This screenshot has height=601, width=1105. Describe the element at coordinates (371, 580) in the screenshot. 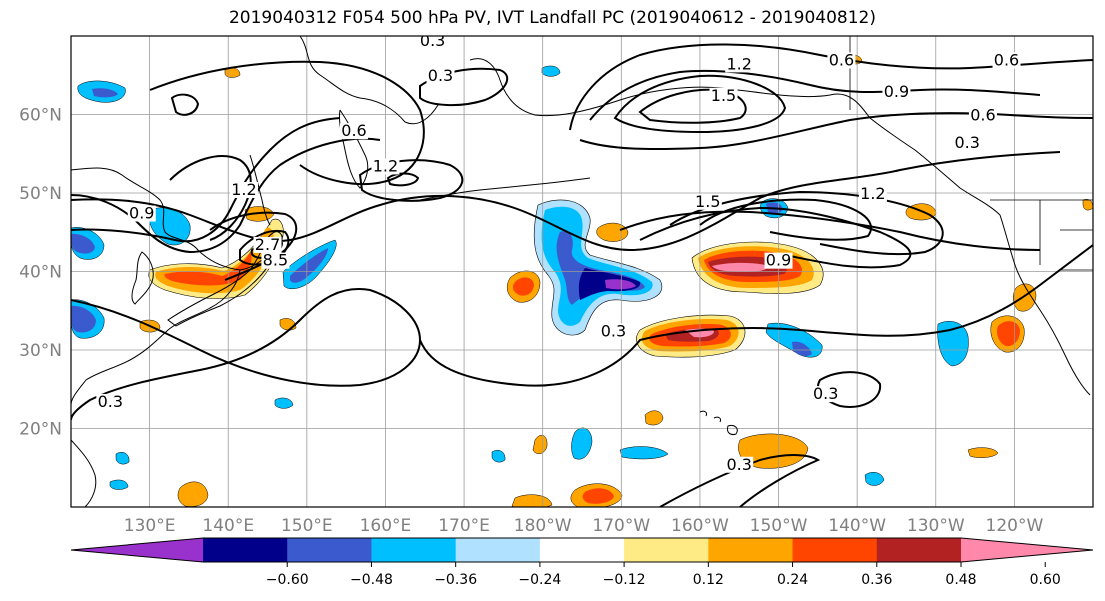

I see `colorbar-tick-label: −0.48` at that location.